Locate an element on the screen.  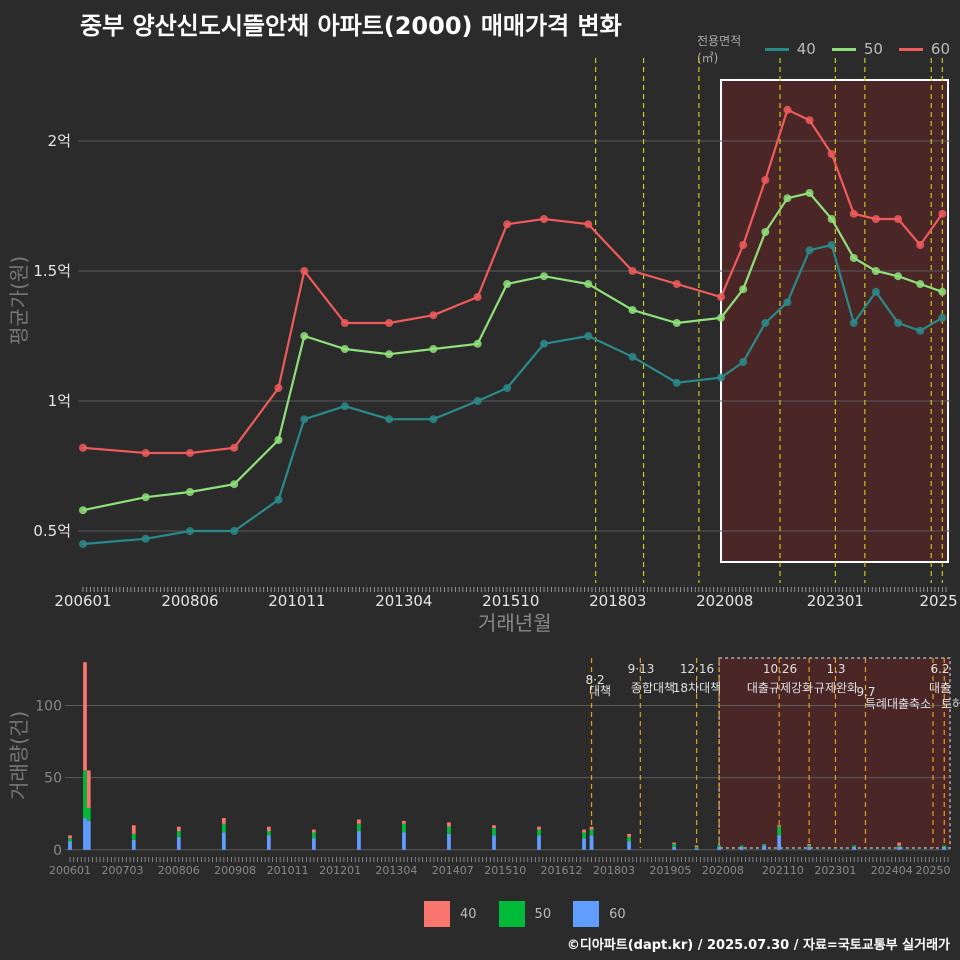
volume-highlight-box is located at coordinates (834, 753).